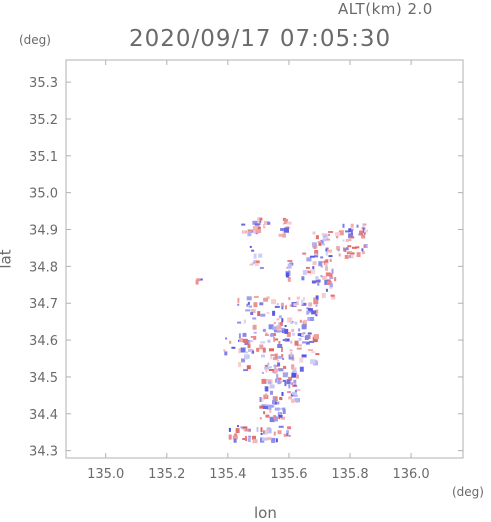  What do you see at coordinates (7, 259) in the screenshot?
I see `y-axis-label: lat` at bounding box center [7, 259].